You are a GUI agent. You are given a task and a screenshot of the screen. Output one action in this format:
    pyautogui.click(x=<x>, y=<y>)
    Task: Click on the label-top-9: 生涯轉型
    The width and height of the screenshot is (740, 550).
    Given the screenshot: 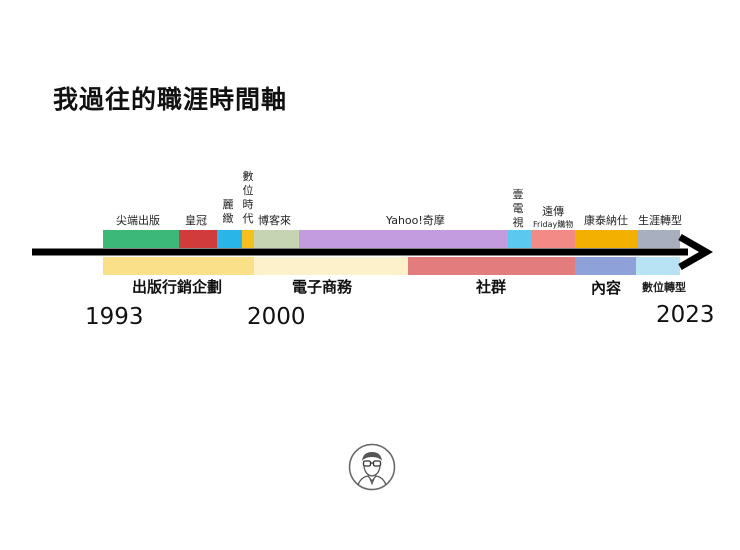 What is the action you would take?
    pyautogui.click(x=660, y=220)
    